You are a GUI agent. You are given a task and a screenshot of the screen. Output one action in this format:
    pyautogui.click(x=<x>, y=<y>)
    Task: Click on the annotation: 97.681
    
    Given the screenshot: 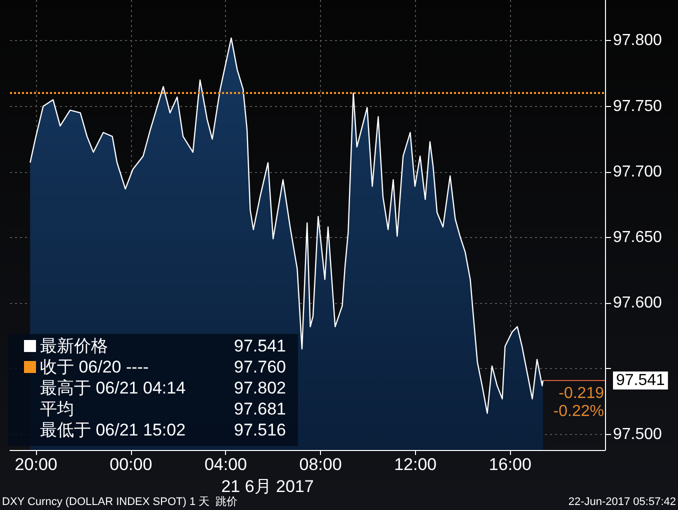 What is the action you would take?
    pyautogui.click(x=260, y=409)
    